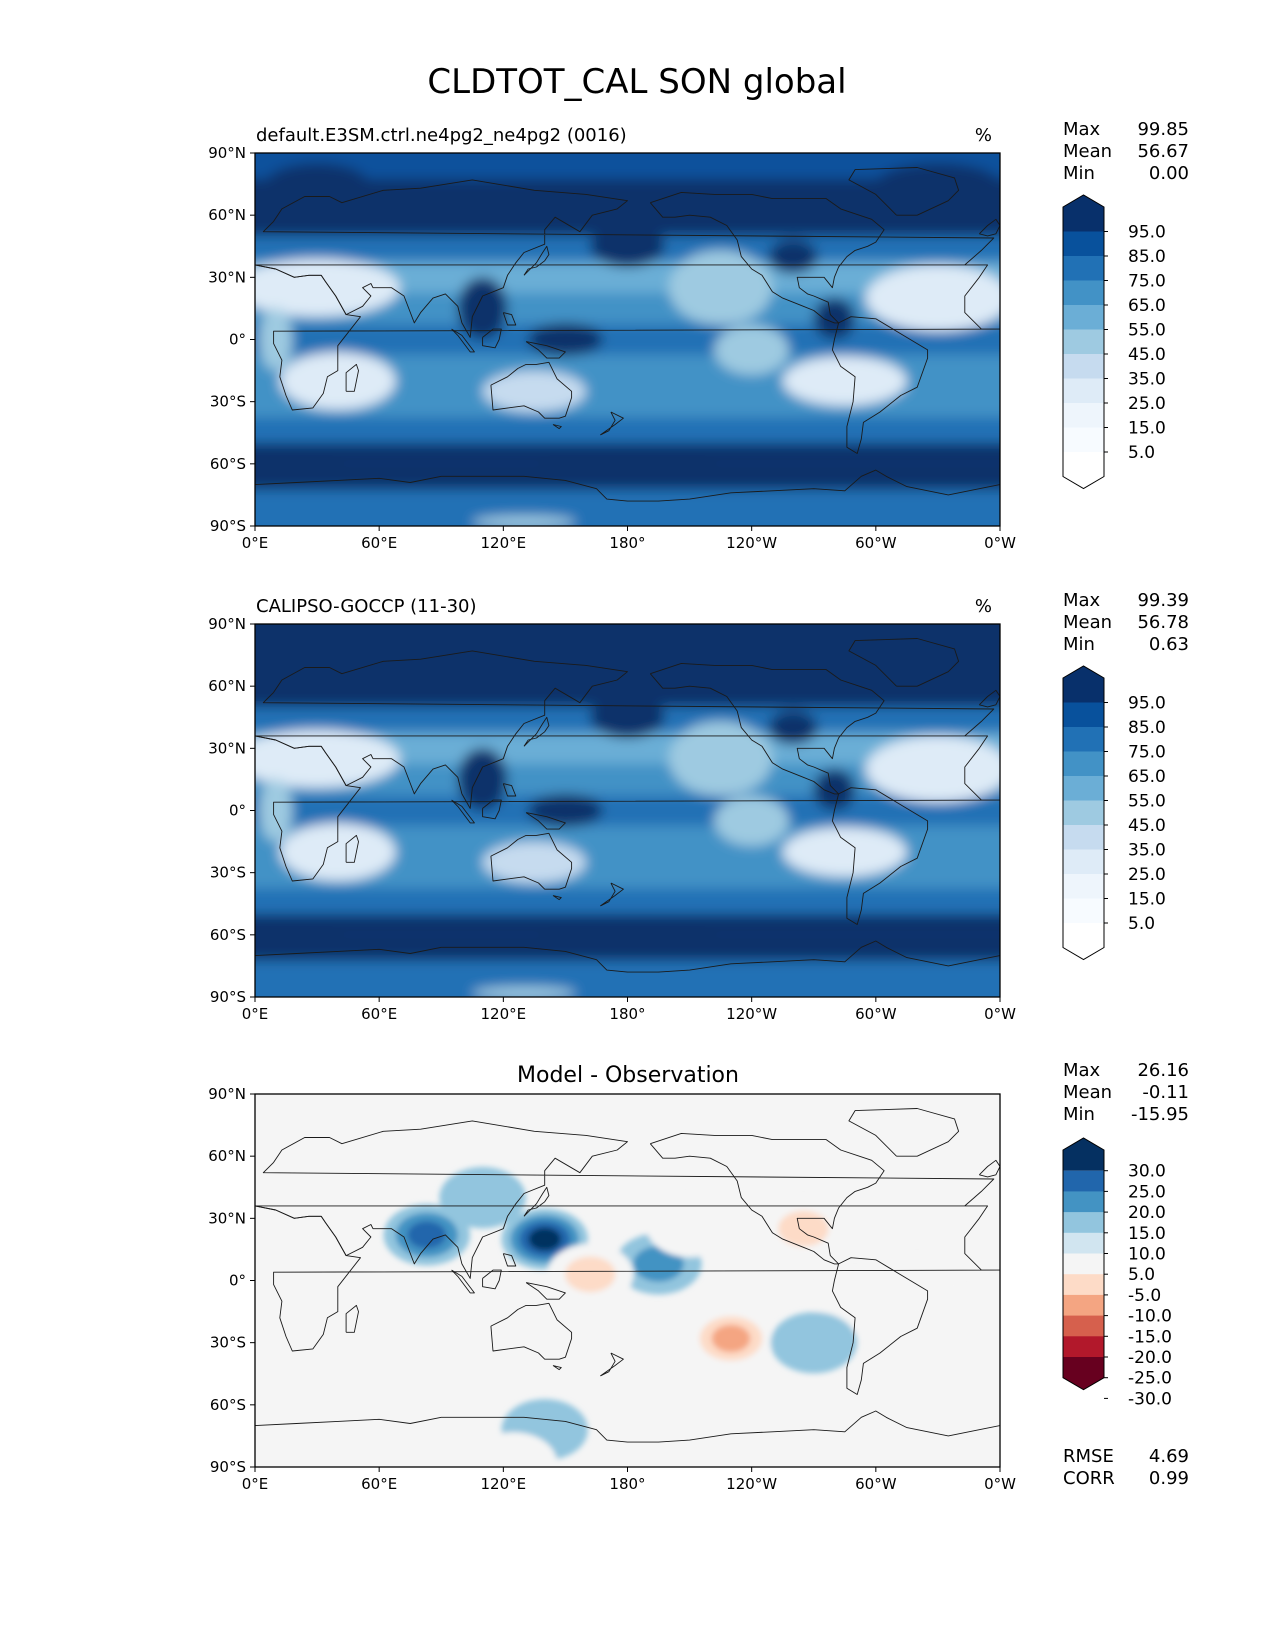 The image size is (1275, 1650). I want to click on colorbar-extension-bottom, so click(1083, 470).